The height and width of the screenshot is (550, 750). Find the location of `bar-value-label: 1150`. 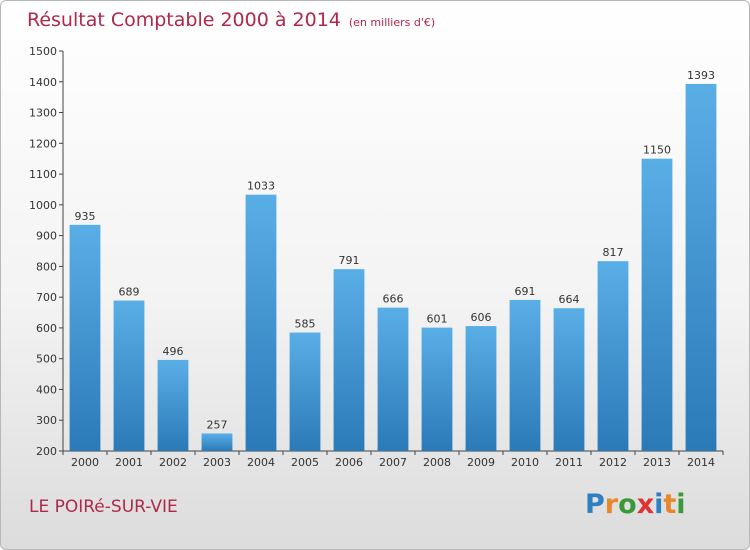

bar-value-label: 1150 is located at coordinates (657, 150).